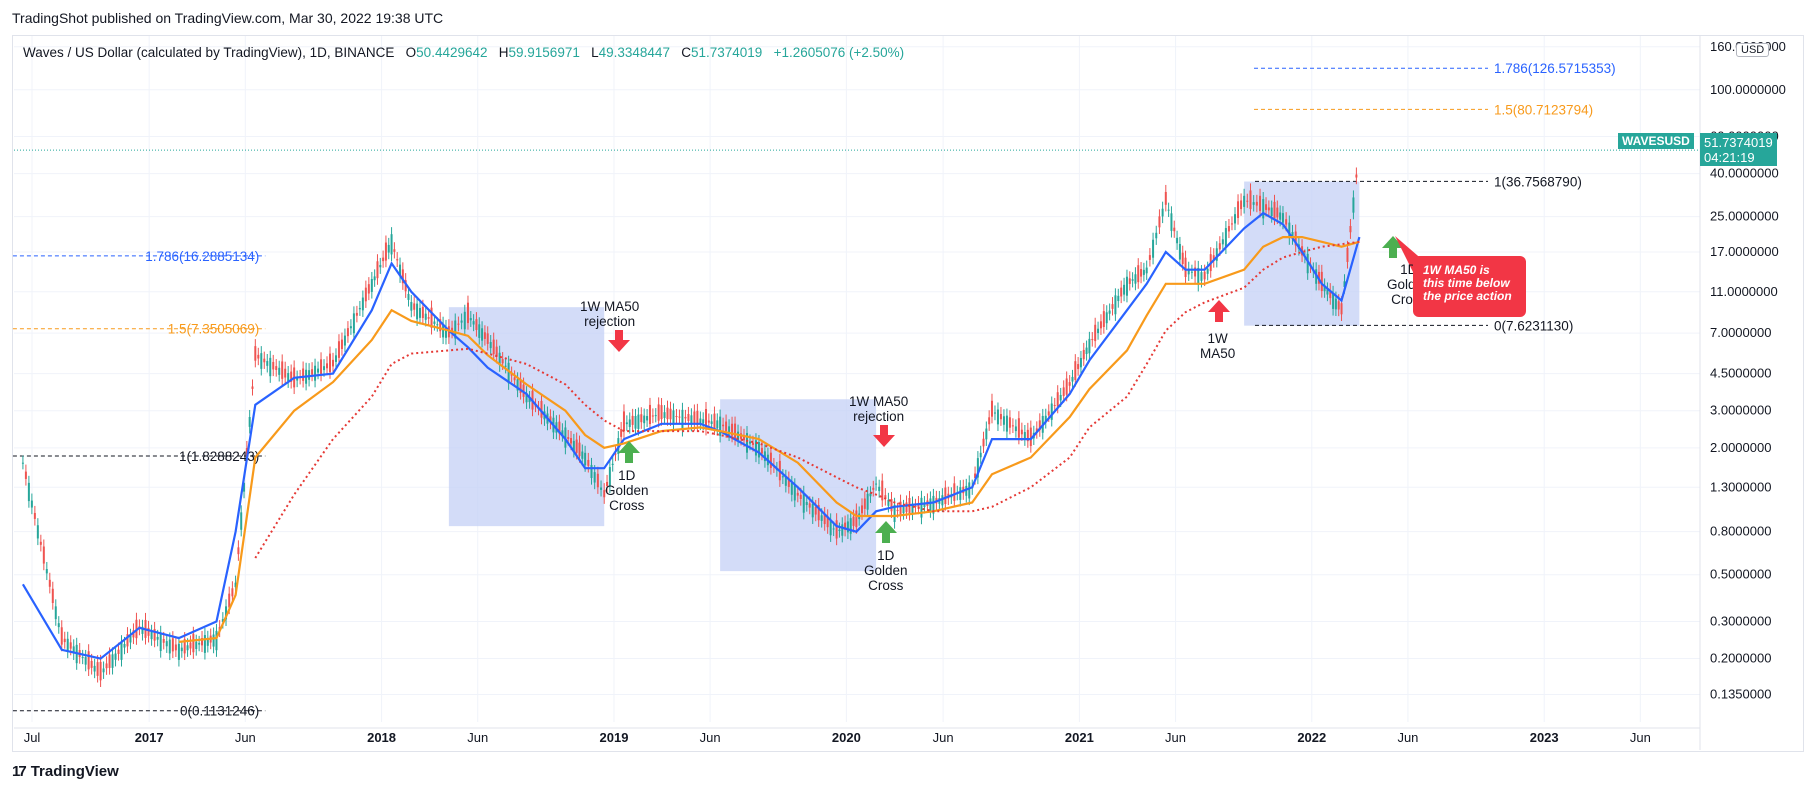 This screenshot has height=795, width=1813. Describe the element at coordinates (1740, 410) in the screenshot. I see `y-tick-label: 3.0000000` at that location.